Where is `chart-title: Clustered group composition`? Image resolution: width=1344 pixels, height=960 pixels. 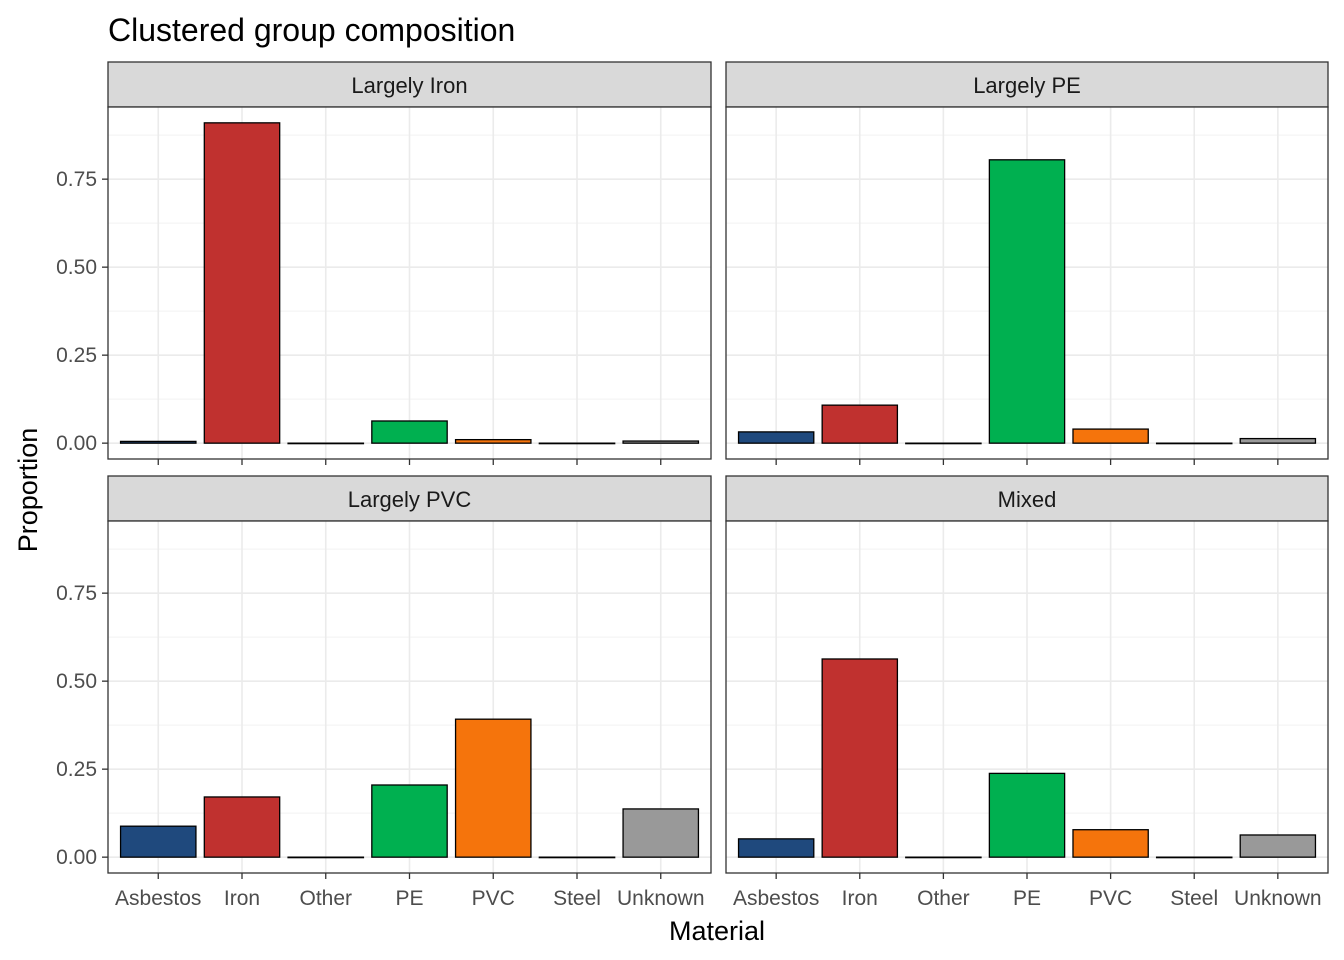
chart-title: Clustered group composition is located at coordinates (311, 30).